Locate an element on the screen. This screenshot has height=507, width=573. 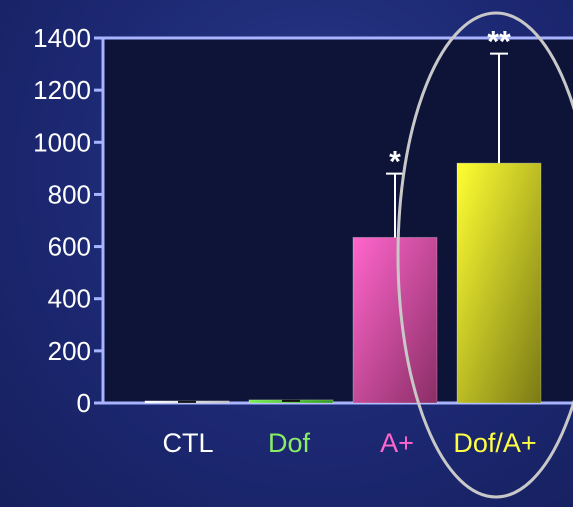
x-category-label: A+ is located at coordinates (397, 443).